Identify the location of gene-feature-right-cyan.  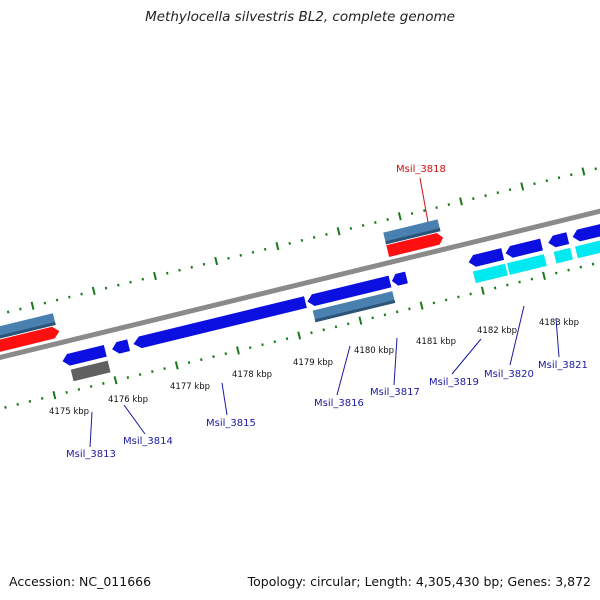
(587, 245).